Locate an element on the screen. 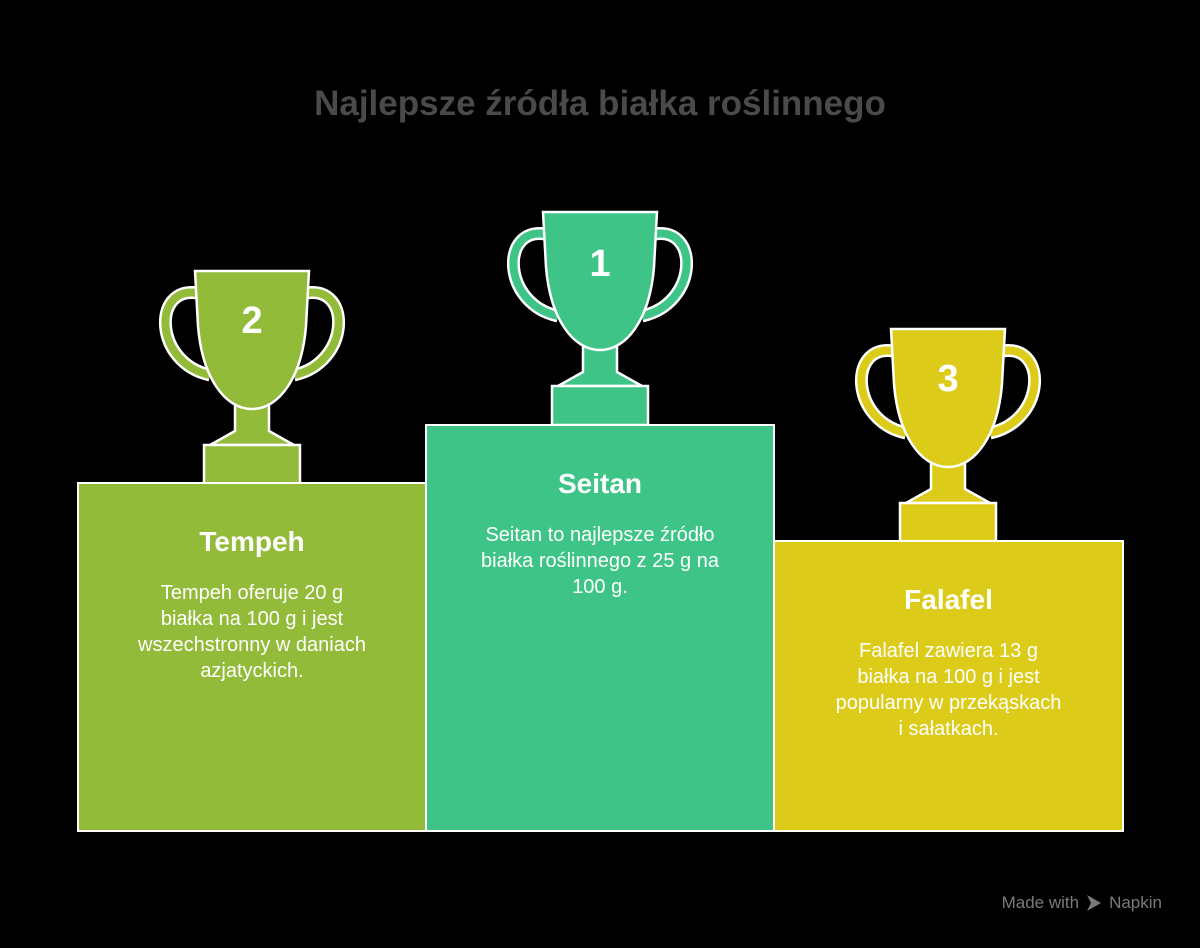 This screenshot has height=948, width=1200. rank-2: 2 is located at coordinates (251, 321).